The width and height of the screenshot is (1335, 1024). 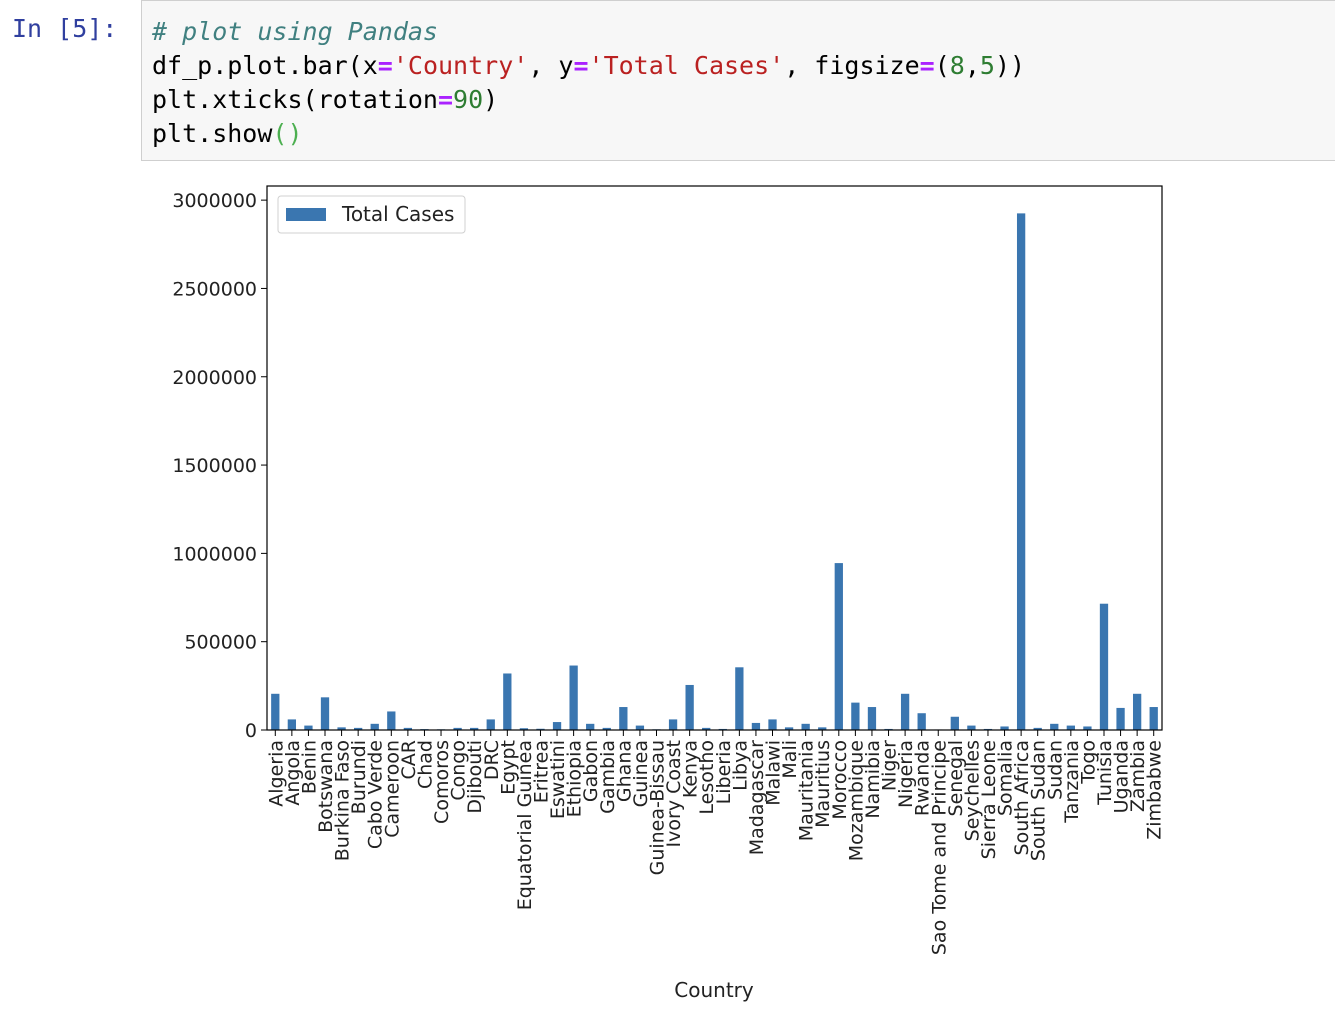 What do you see at coordinates (921, 721) in the screenshot?
I see `bar-rwanda` at bounding box center [921, 721].